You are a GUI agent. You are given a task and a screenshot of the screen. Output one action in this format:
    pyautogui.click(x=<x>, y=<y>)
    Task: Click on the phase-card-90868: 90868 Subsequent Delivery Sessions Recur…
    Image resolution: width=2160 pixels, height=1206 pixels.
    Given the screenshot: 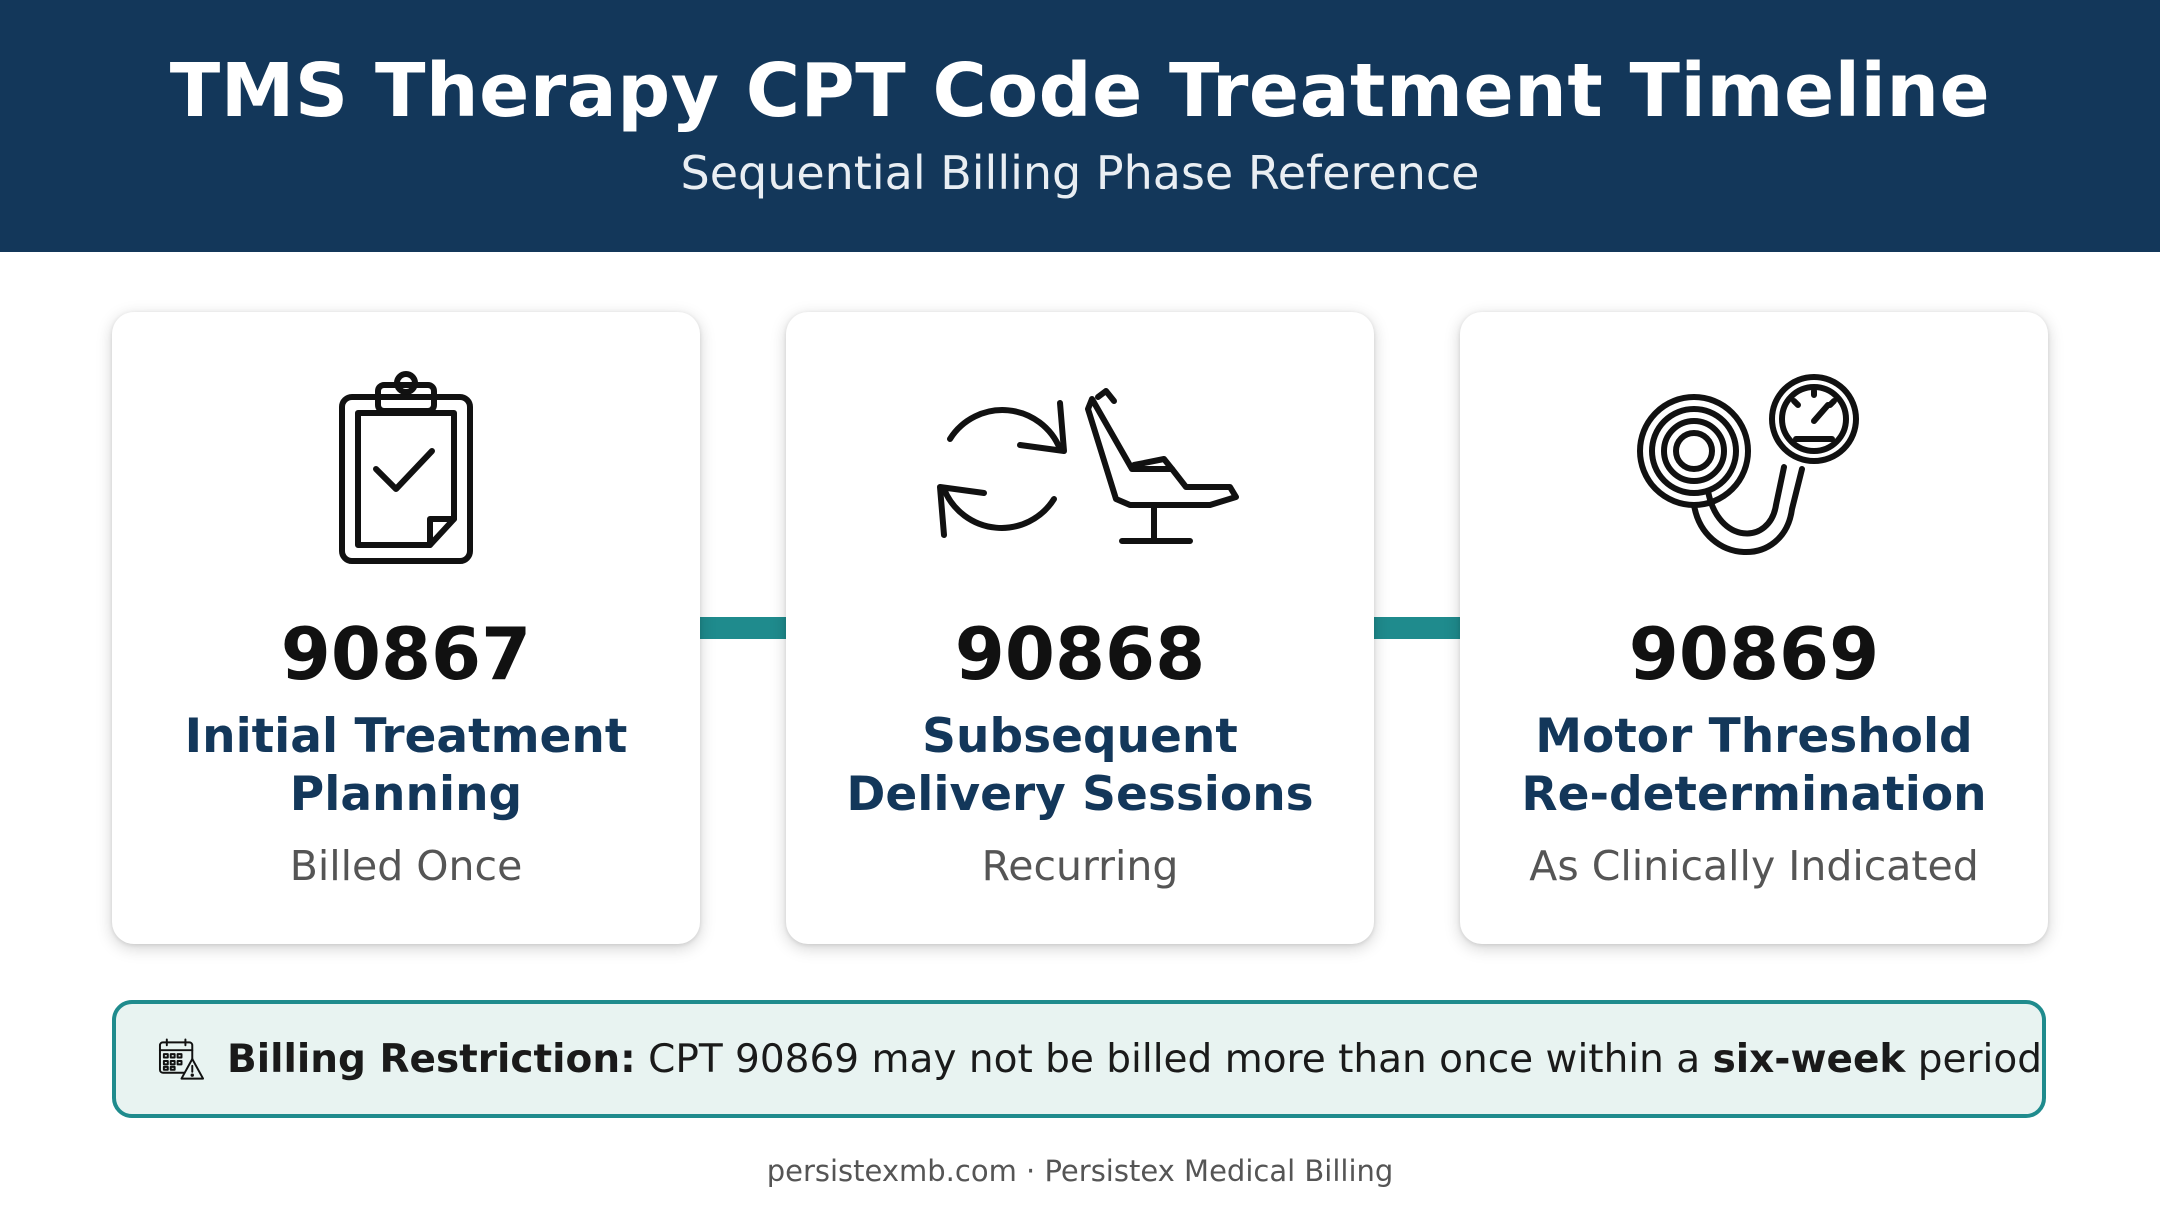 What is the action you would take?
    pyautogui.click(x=1080, y=628)
    